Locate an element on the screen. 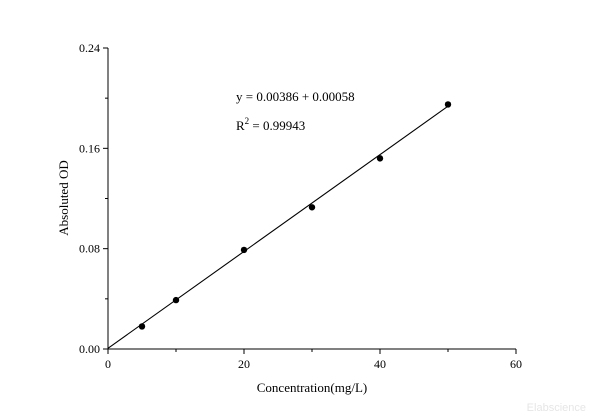  x-axis-title: Concentration(mg/L) is located at coordinates (312, 387).